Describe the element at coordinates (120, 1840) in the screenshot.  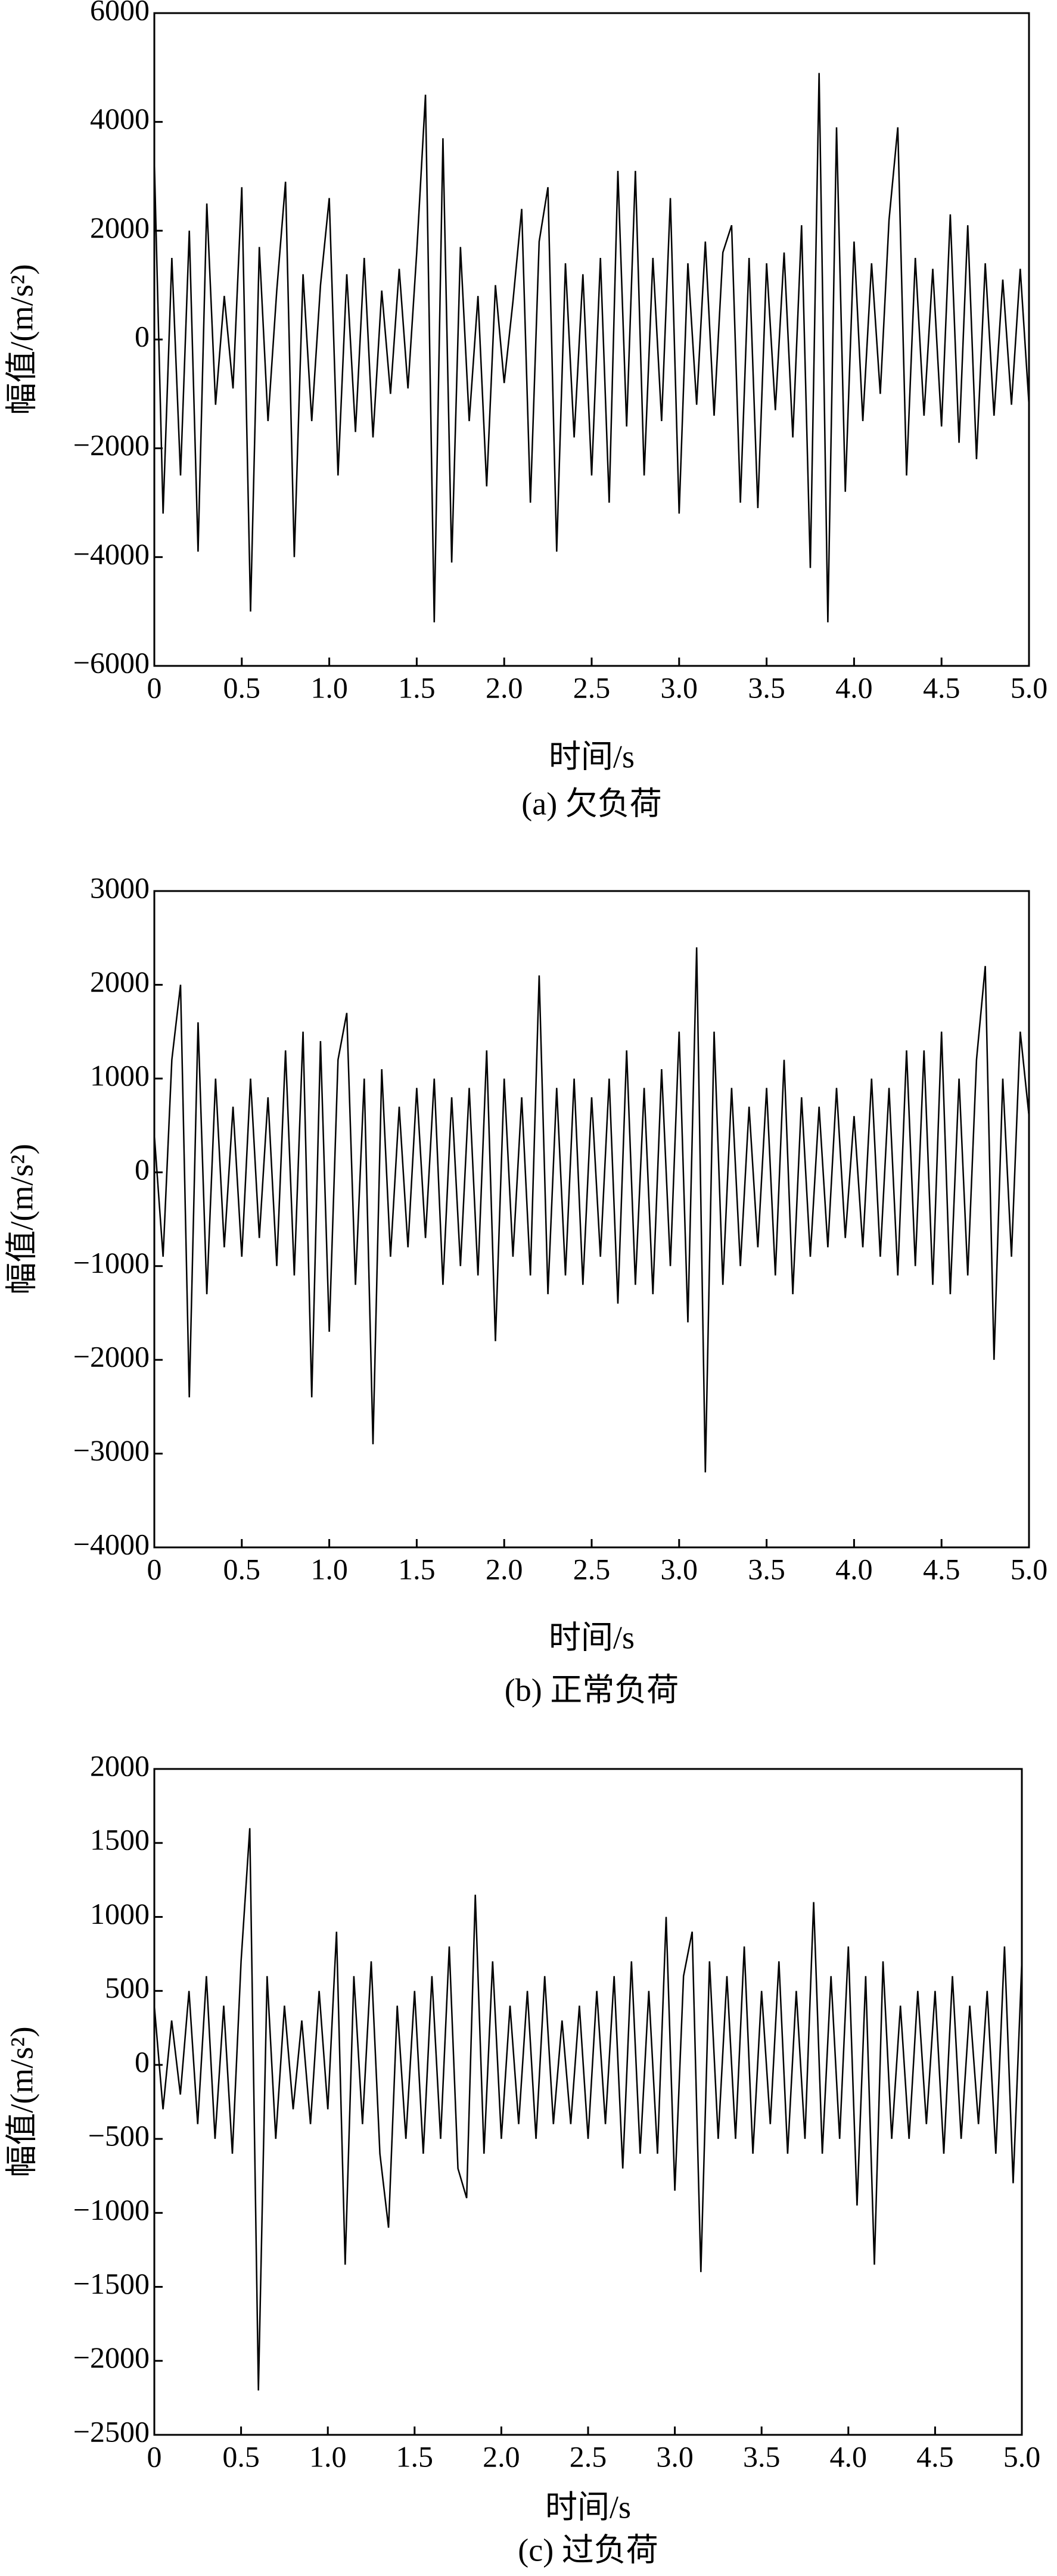
I see `y-tick-label: 1500` at that location.